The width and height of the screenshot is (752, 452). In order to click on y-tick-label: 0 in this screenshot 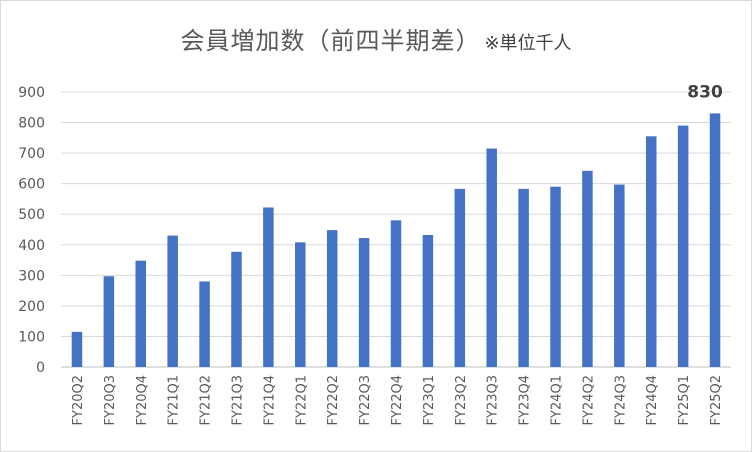, I will do `click(40, 368)`.